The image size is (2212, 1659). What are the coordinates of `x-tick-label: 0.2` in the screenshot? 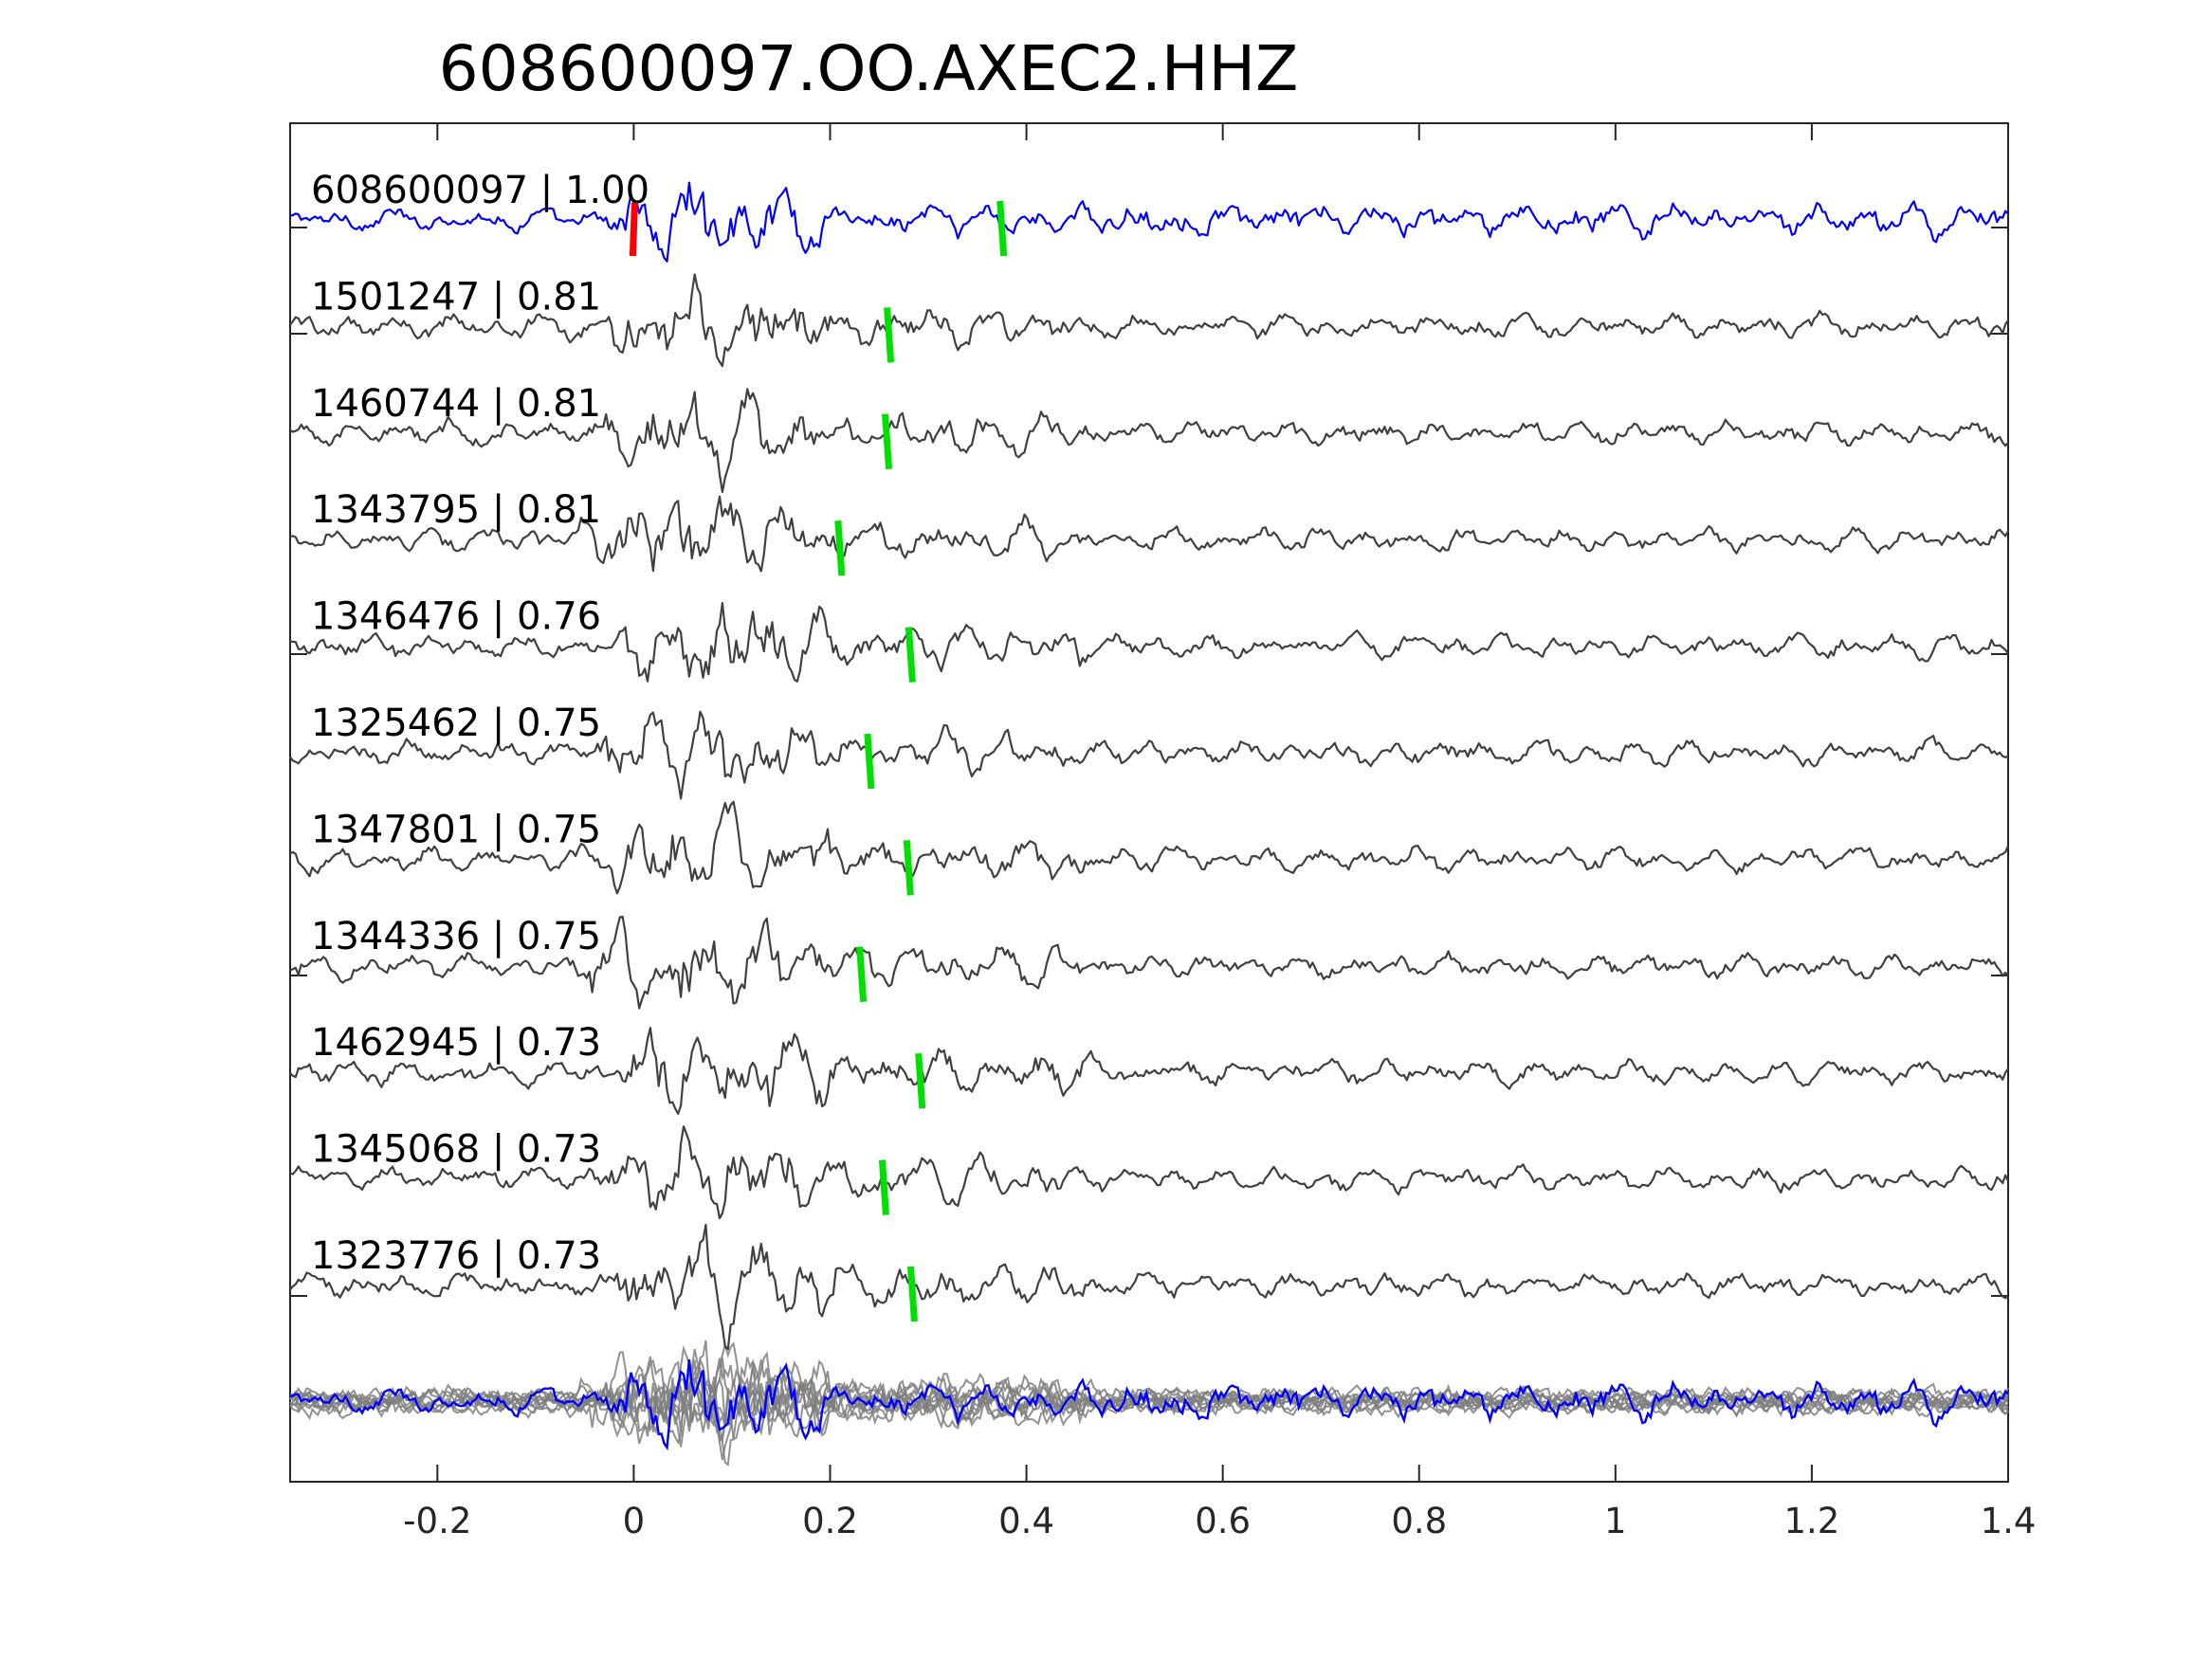 It's located at (830, 1521).